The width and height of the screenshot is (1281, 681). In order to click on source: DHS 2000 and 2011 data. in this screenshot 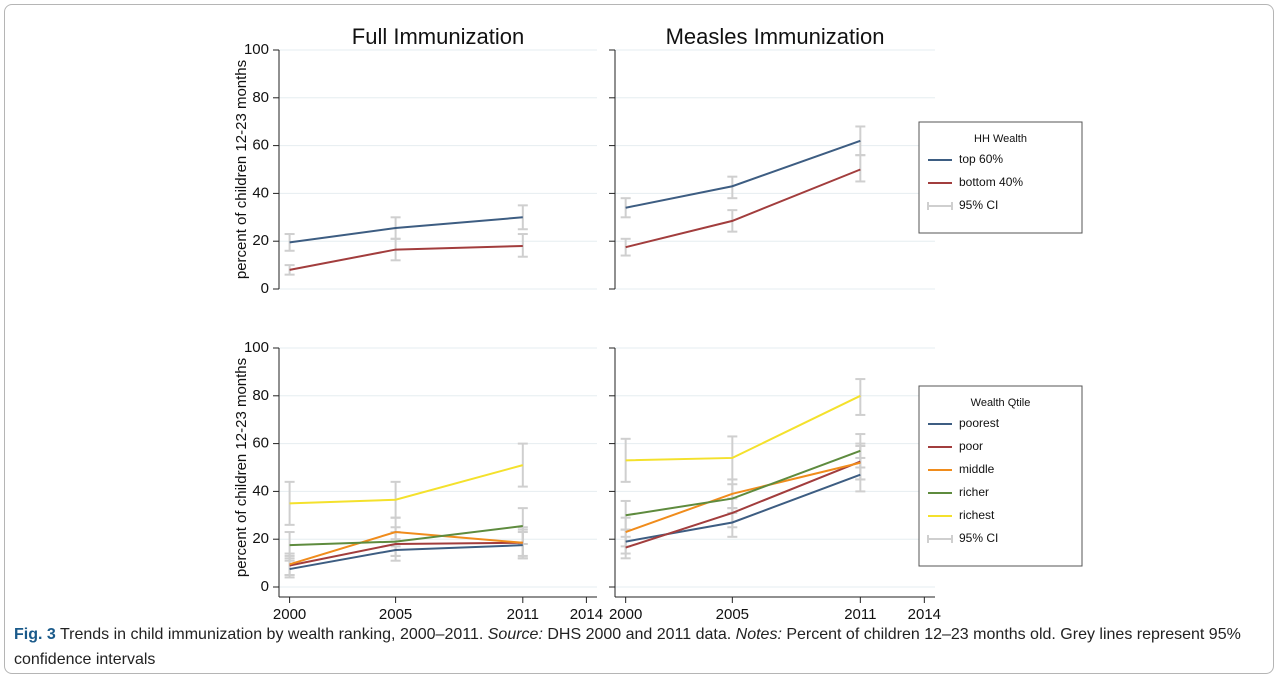, I will do `click(639, 634)`.